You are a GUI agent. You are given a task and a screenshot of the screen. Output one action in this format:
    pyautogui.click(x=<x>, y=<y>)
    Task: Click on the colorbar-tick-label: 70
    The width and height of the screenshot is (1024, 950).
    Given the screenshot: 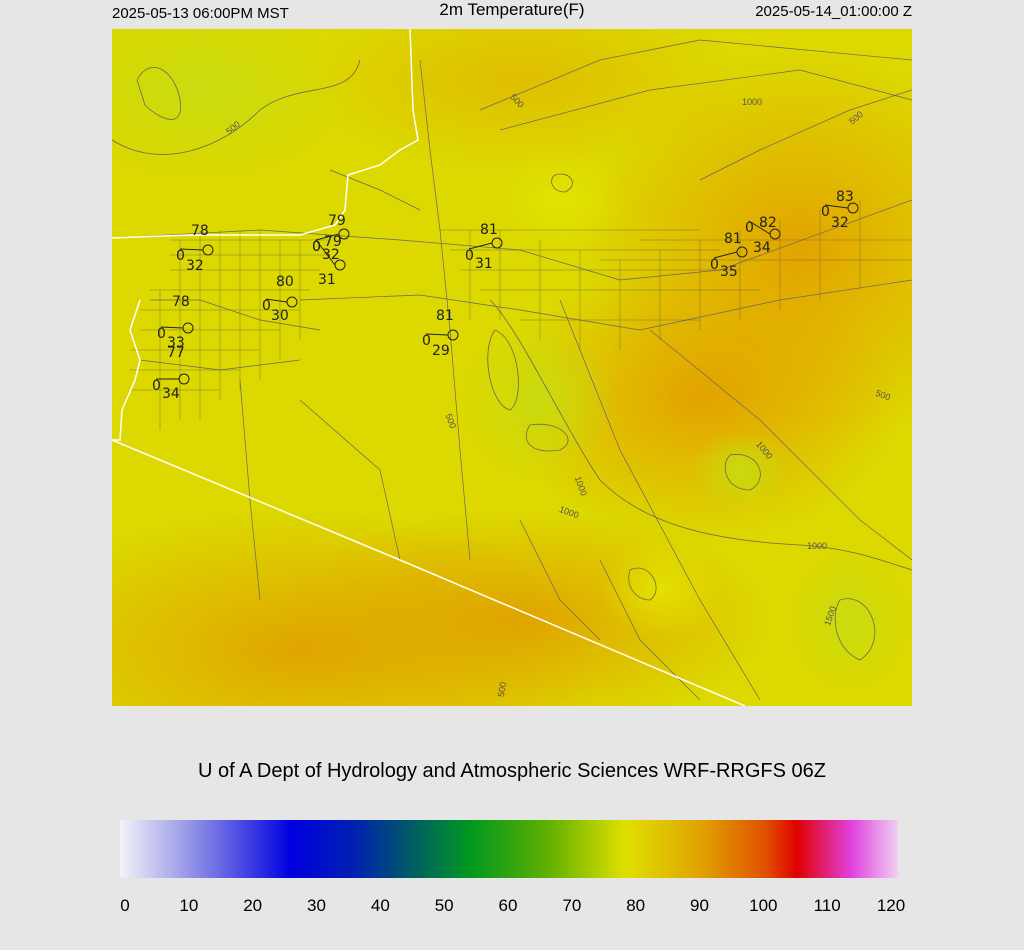 What is the action you would take?
    pyautogui.click(x=571, y=905)
    